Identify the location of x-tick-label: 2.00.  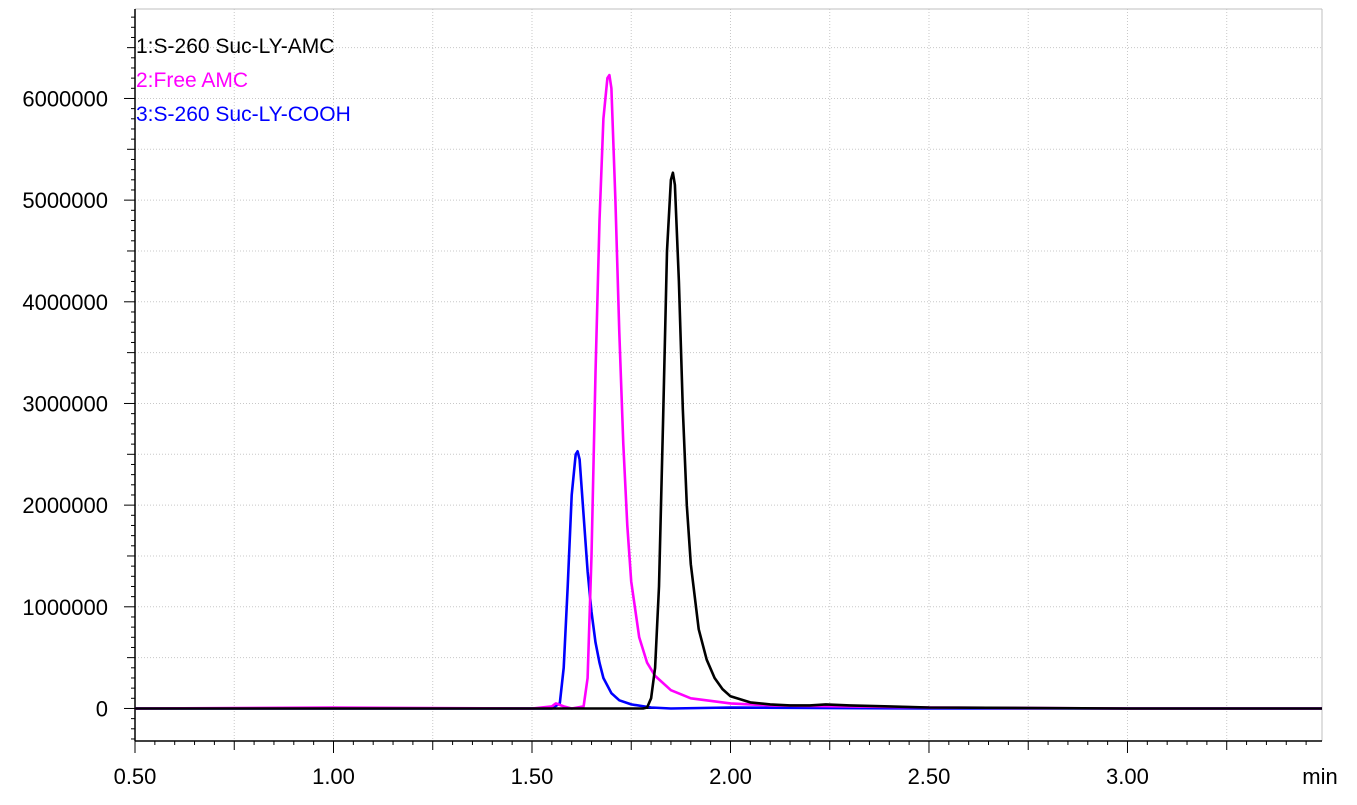
(730, 776).